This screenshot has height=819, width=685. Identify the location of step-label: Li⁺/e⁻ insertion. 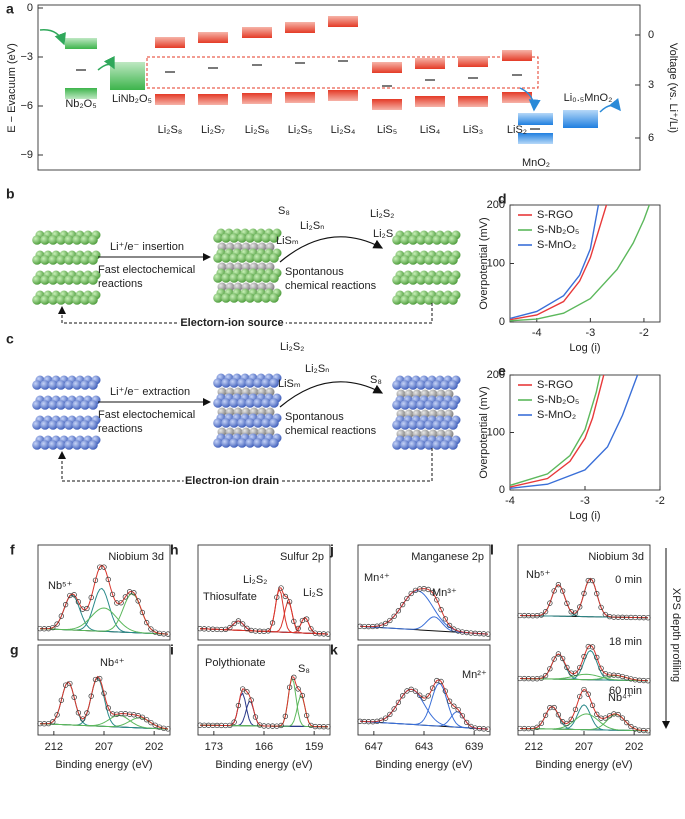
(147, 247).